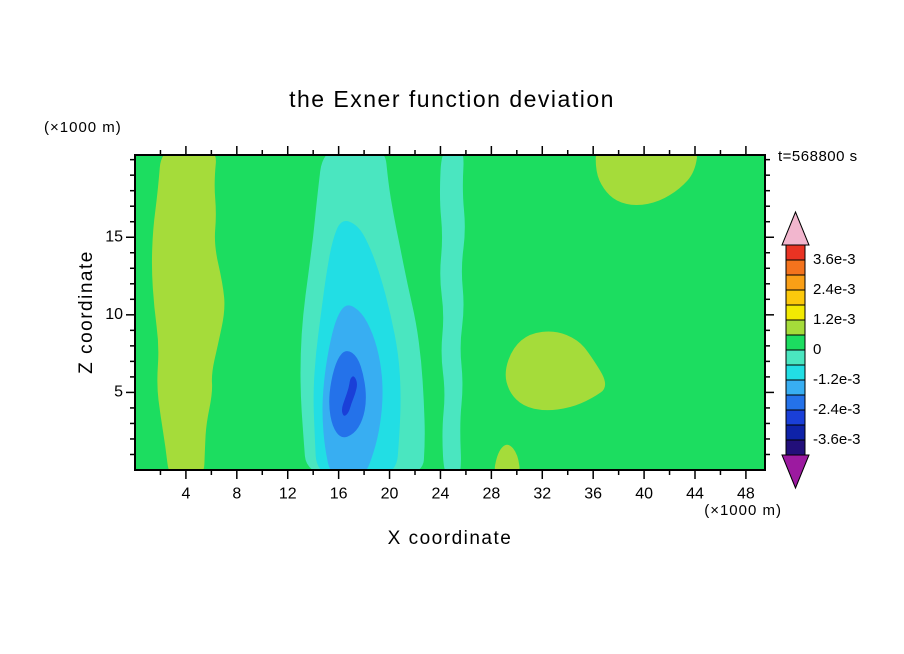 The image size is (904, 654). What do you see at coordinates (695, 493) in the screenshot?
I see `x-tick-label: 44` at bounding box center [695, 493].